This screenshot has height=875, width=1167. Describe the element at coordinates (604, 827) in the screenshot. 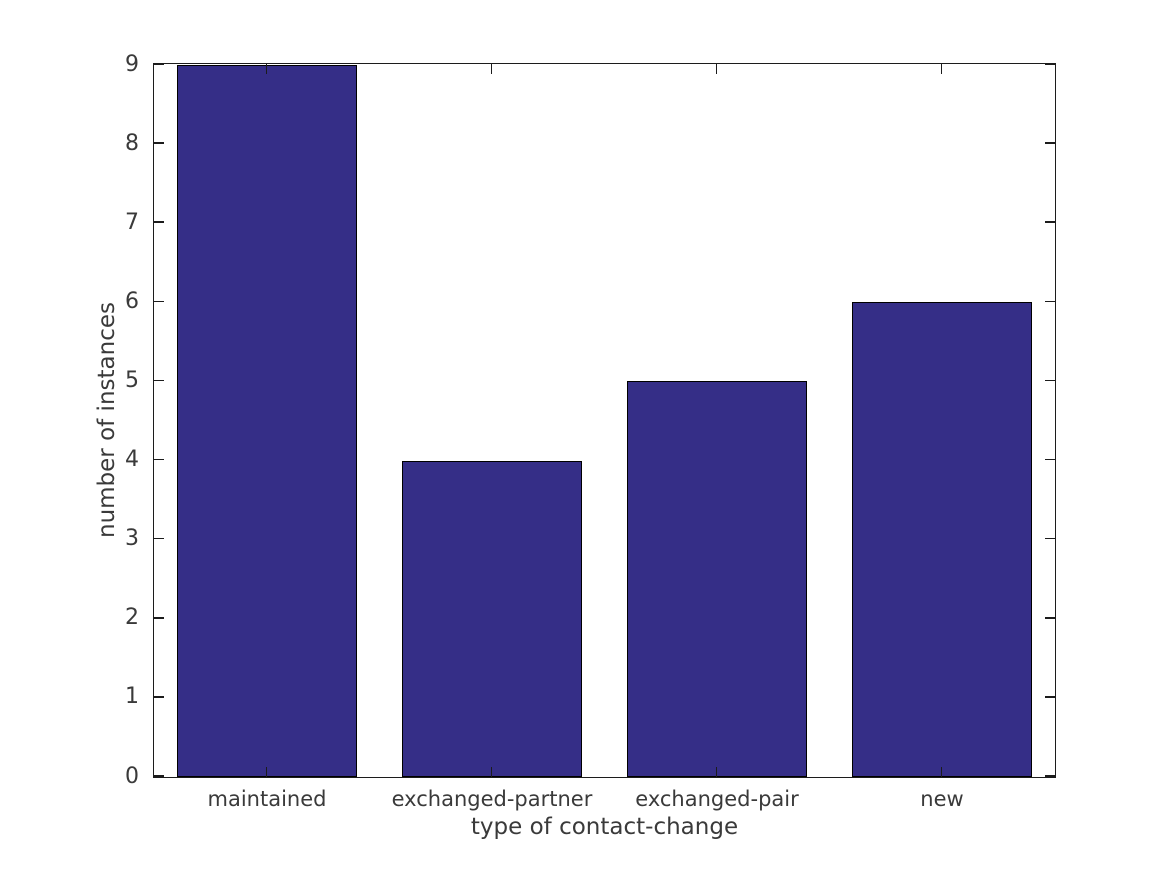

I see `x-axis-label: type of contact-change` at that location.